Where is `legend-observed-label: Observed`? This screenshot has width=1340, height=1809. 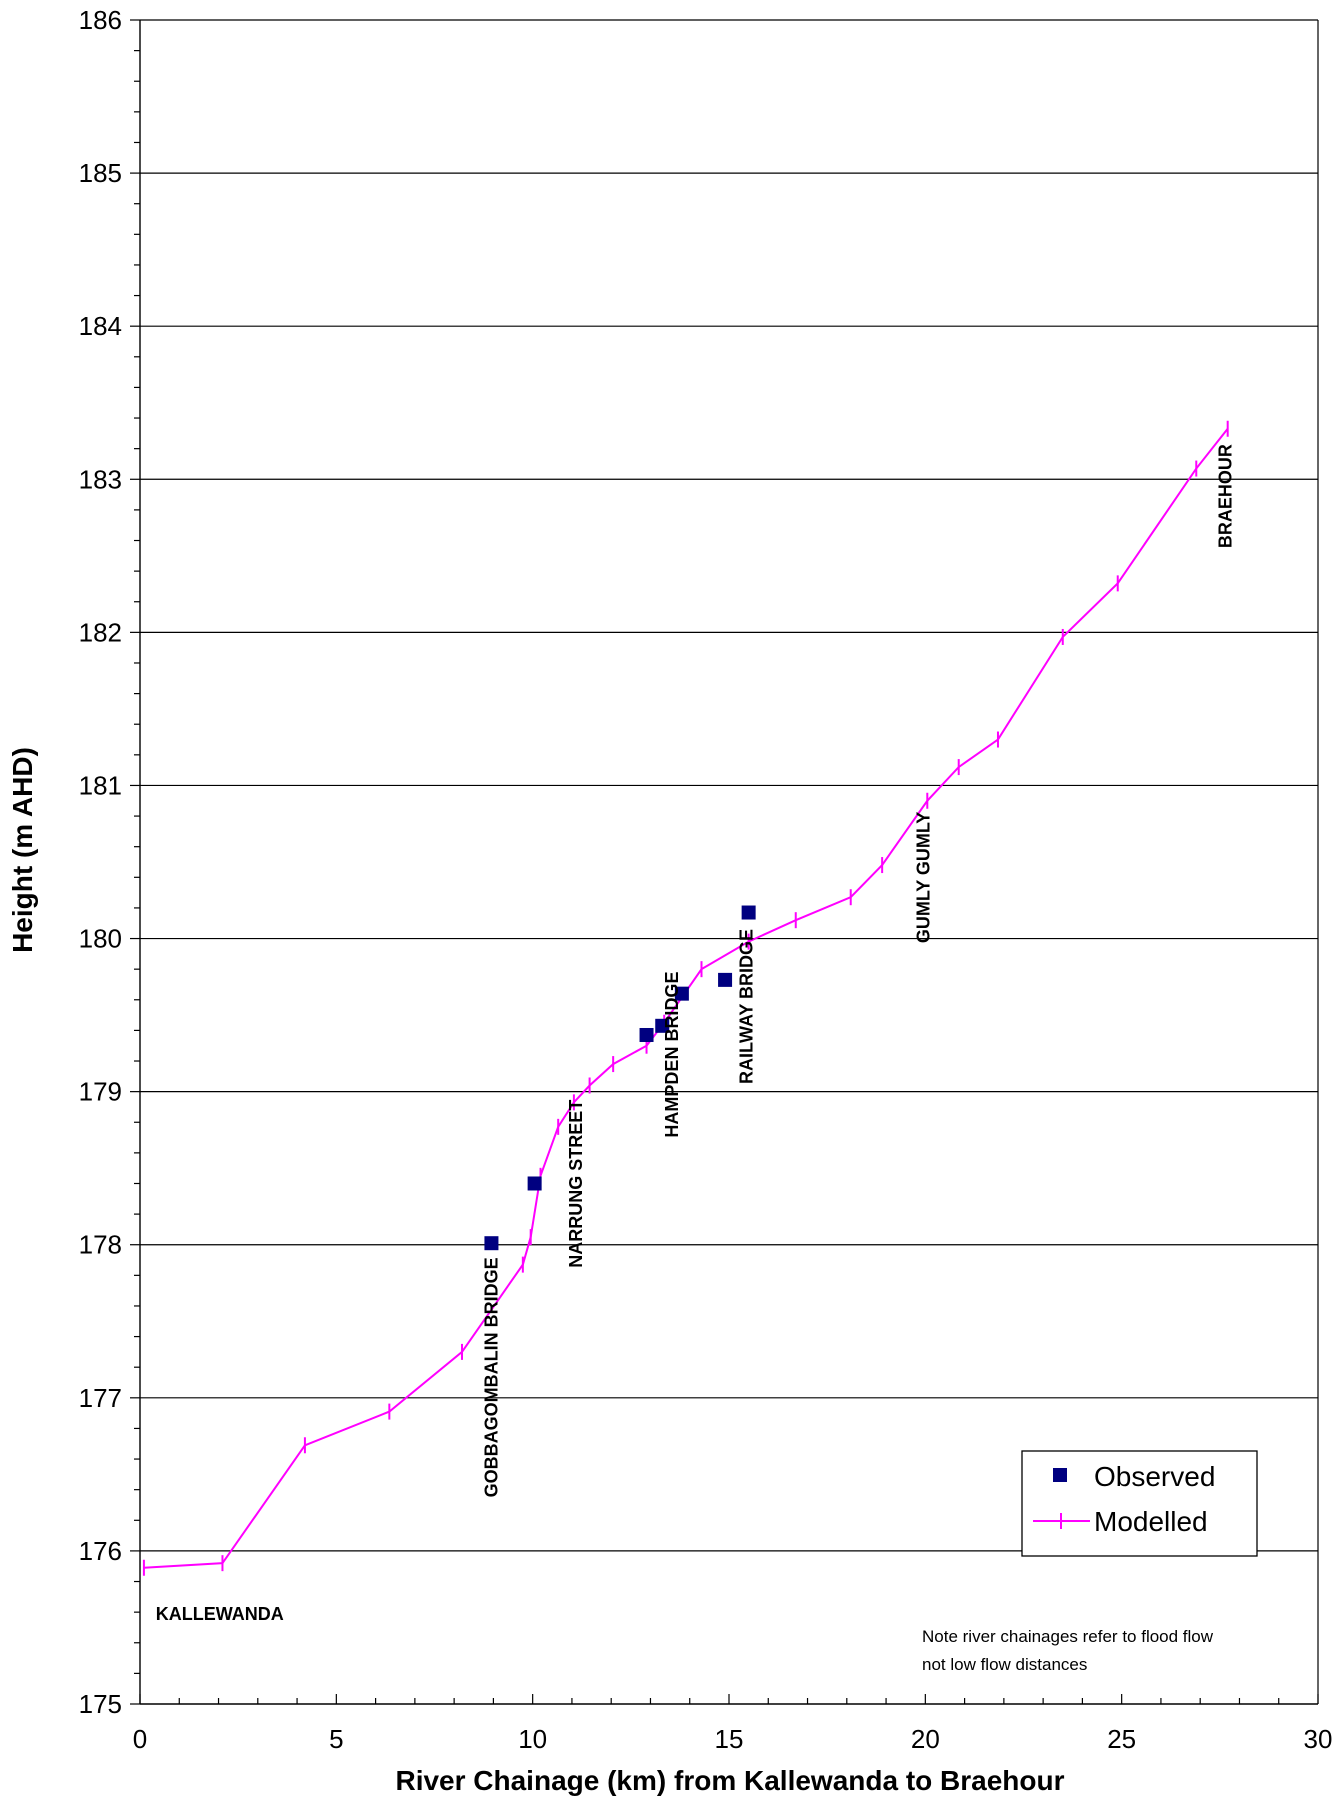
legend-observed-label: Observed is located at coordinates (1154, 1476).